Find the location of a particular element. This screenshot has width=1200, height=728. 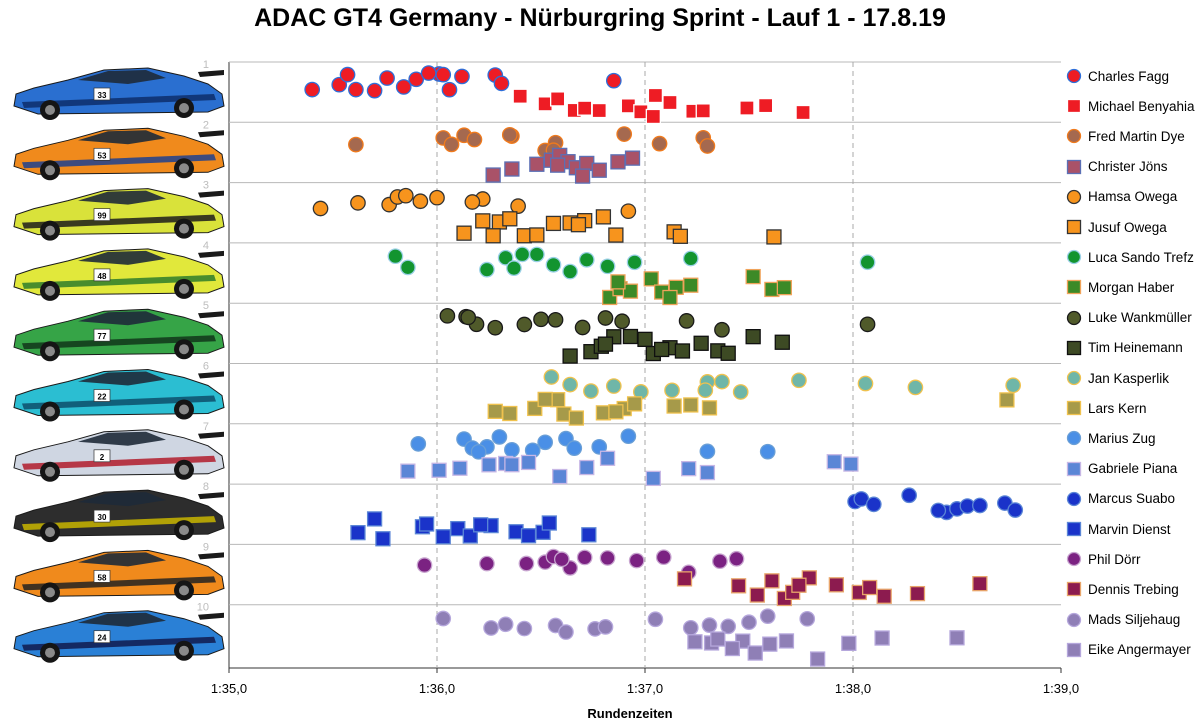

car-image: 33 is located at coordinates (119, 93).